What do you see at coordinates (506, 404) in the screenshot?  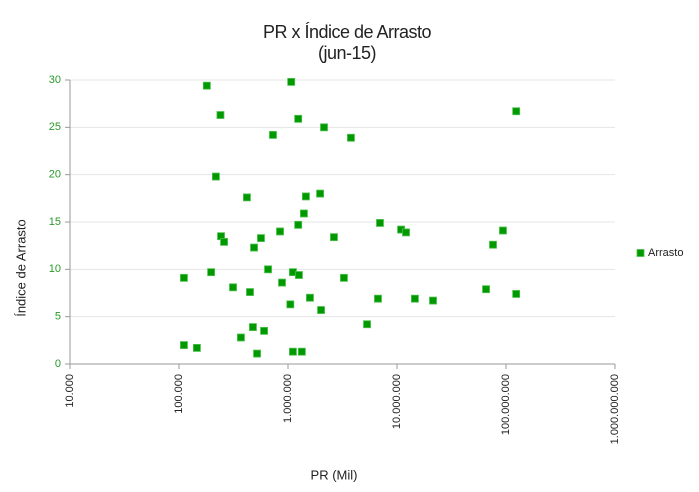 I see `x-tick-label: 100.000.000` at bounding box center [506, 404].